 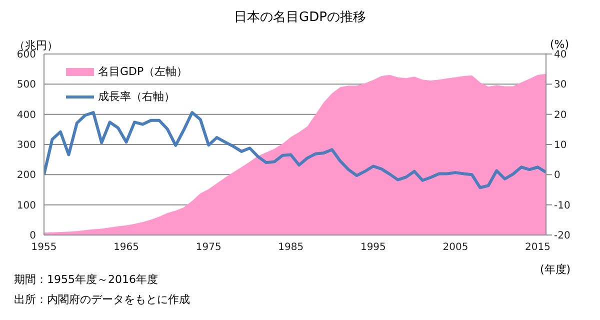 I want to click on legend-label: 成長率（右軸）, so click(x=136, y=96).